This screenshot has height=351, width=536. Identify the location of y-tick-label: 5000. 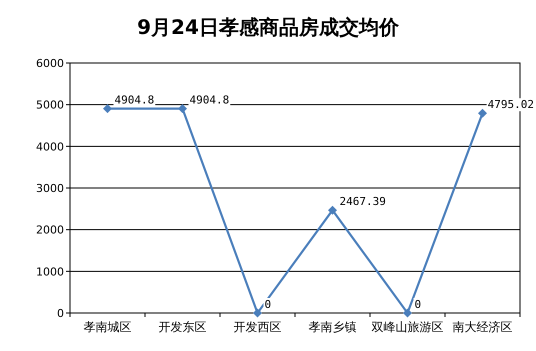
(50, 105).